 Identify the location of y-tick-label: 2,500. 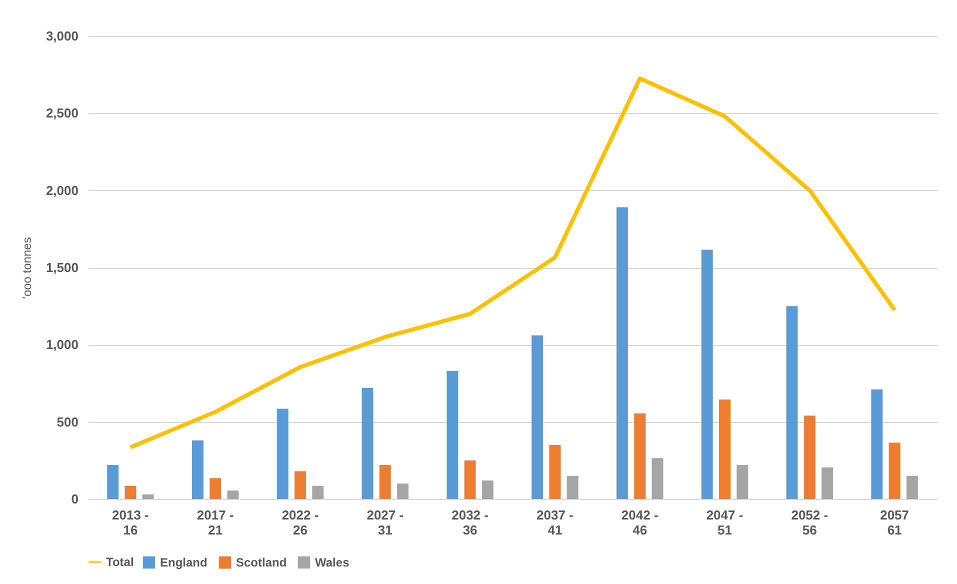
(62, 113).